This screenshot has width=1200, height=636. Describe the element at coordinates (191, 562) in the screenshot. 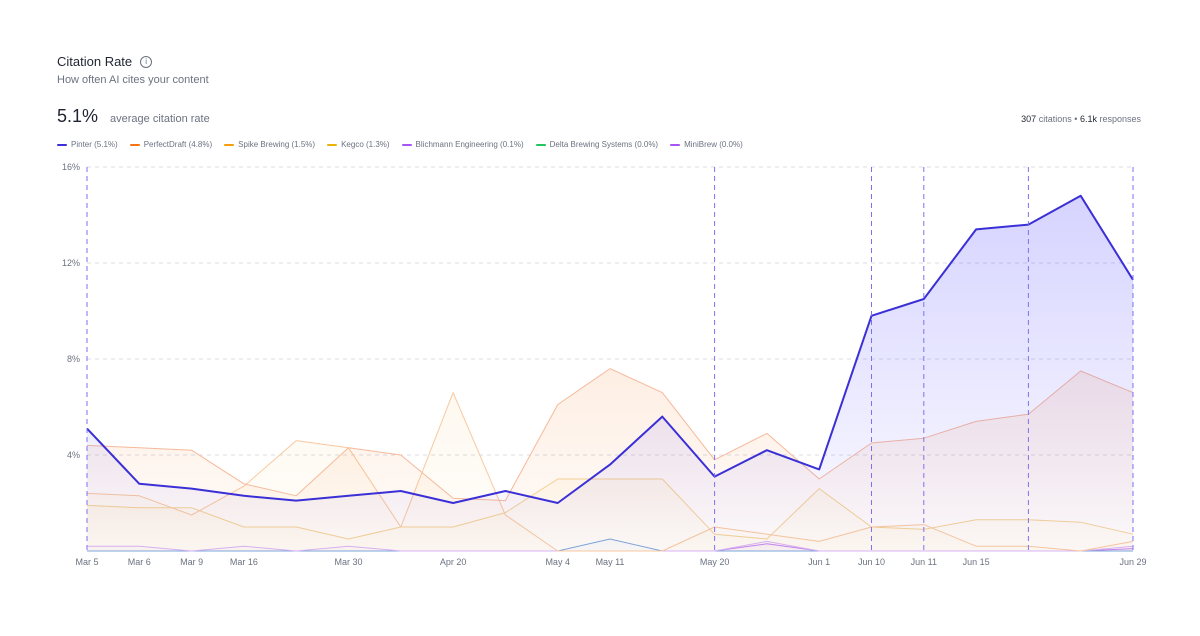

I see `x-tick-label: Mar 9` at that location.